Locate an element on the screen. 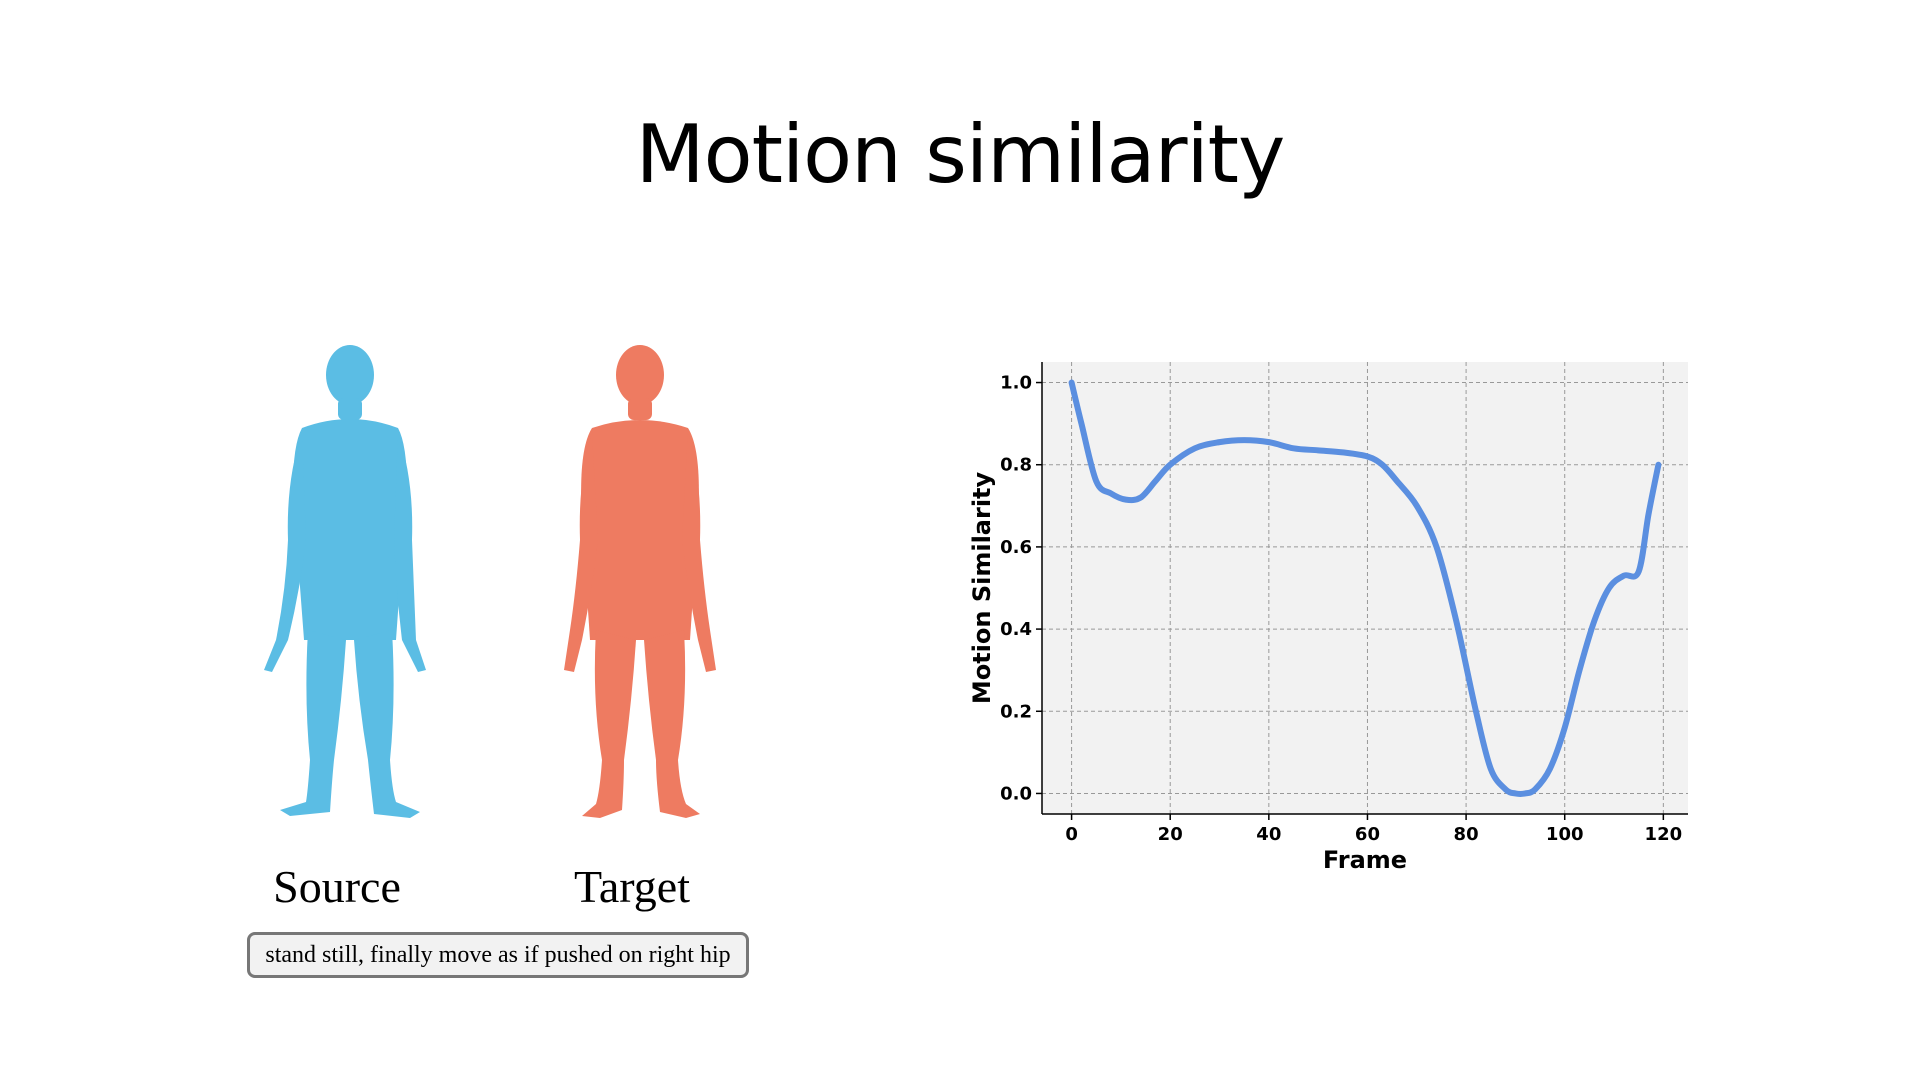 Image resolution: width=1920 pixels, height=1080 pixels. y-tick-label: 0.4 is located at coordinates (1016, 629).